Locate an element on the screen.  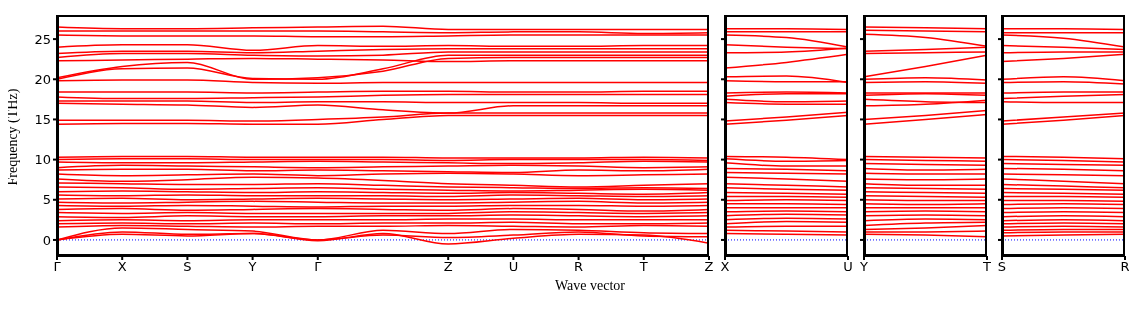
y-tick-label: 15 is located at coordinates (42, 120).